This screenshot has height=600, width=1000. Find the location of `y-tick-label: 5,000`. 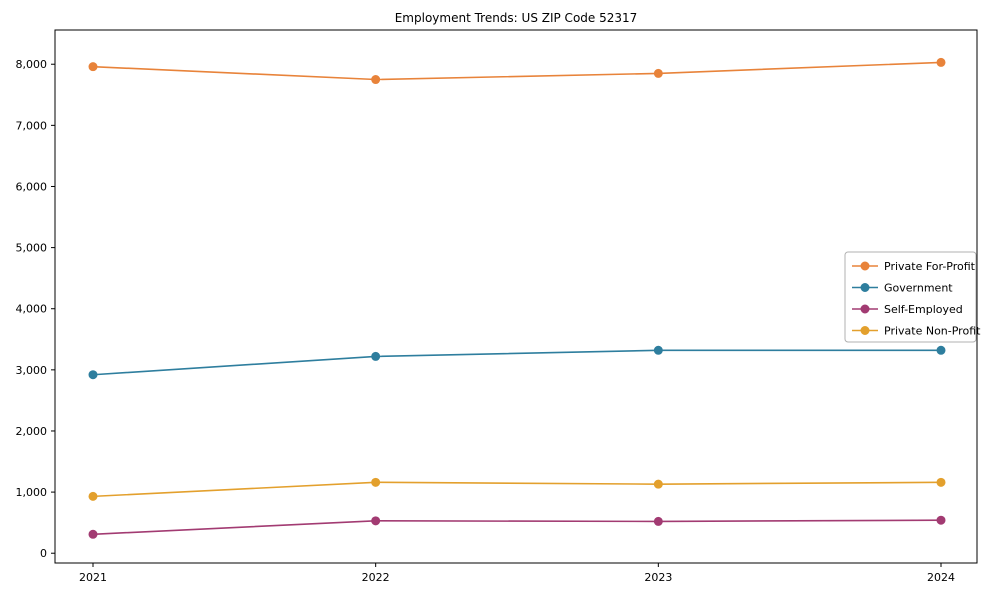

y-tick-label: 5,000 is located at coordinates (32, 248).